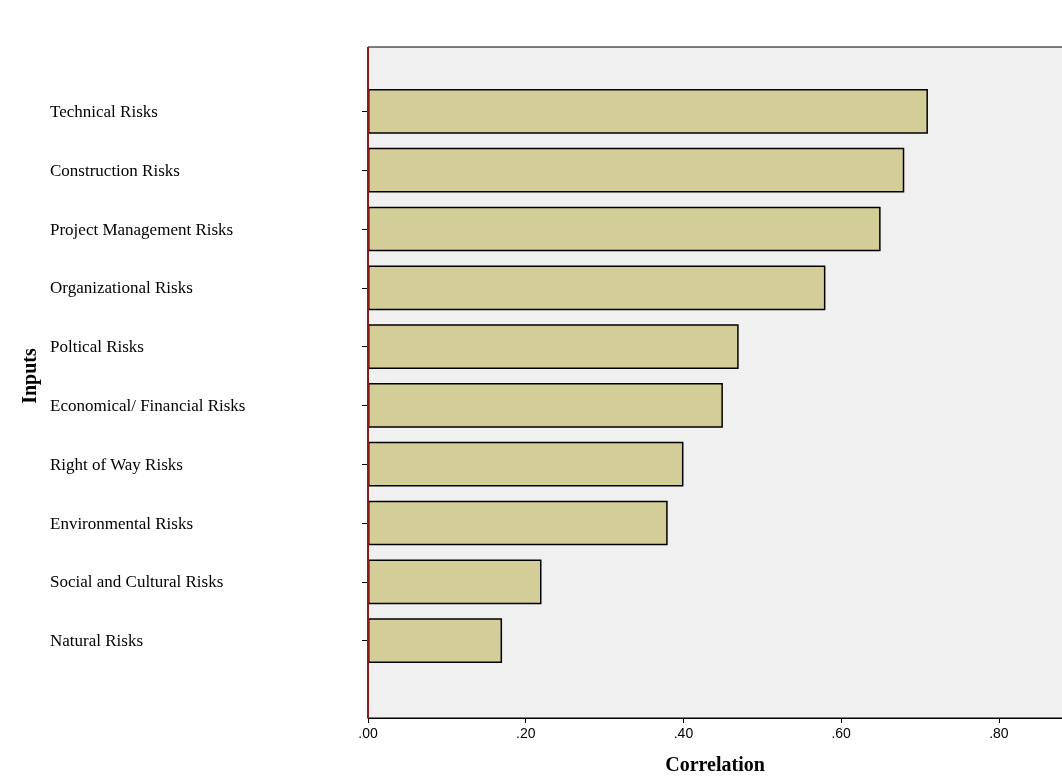 This screenshot has height=780, width=1062. I want to click on x-tick-label: .20, so click(525, 733).